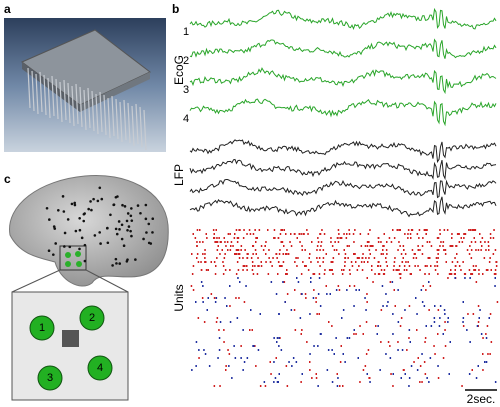  What do you see at coordinates (186, 119) in the screenshot?
I see `channel-number: 4` at bounding box center [186, 119].